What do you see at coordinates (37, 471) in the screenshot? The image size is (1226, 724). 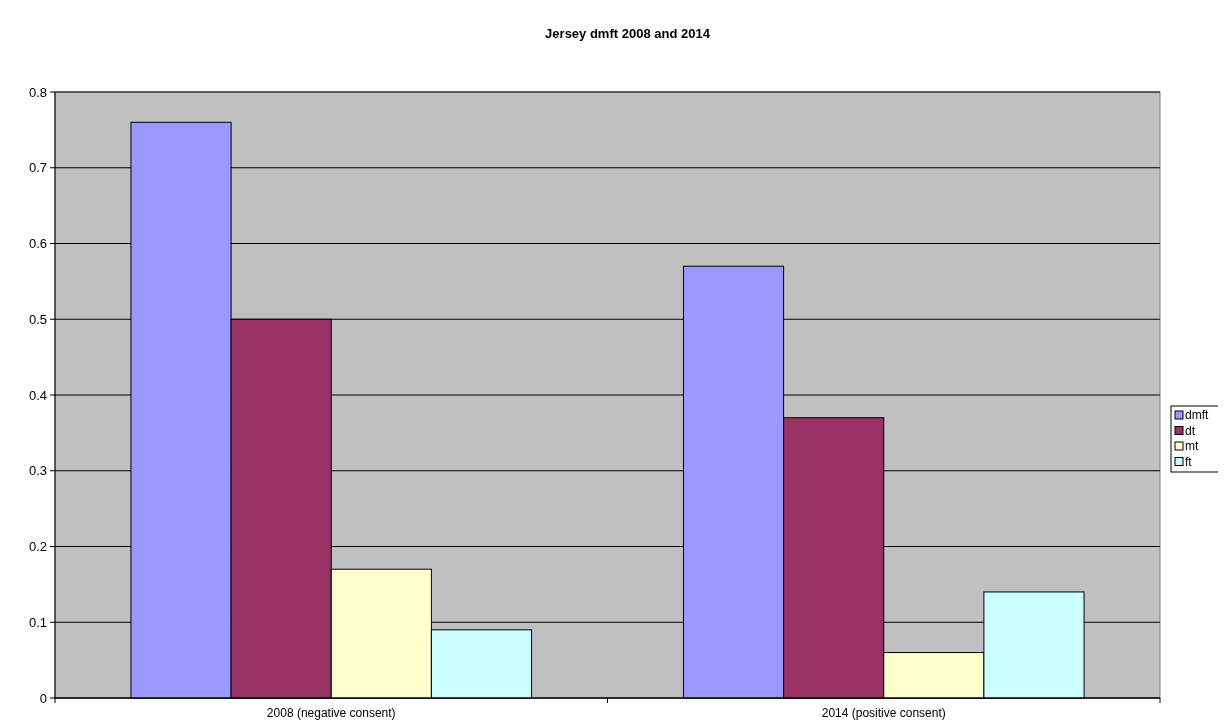 I see `y-tick-label: 0.3` at bounding box center [37, 471].